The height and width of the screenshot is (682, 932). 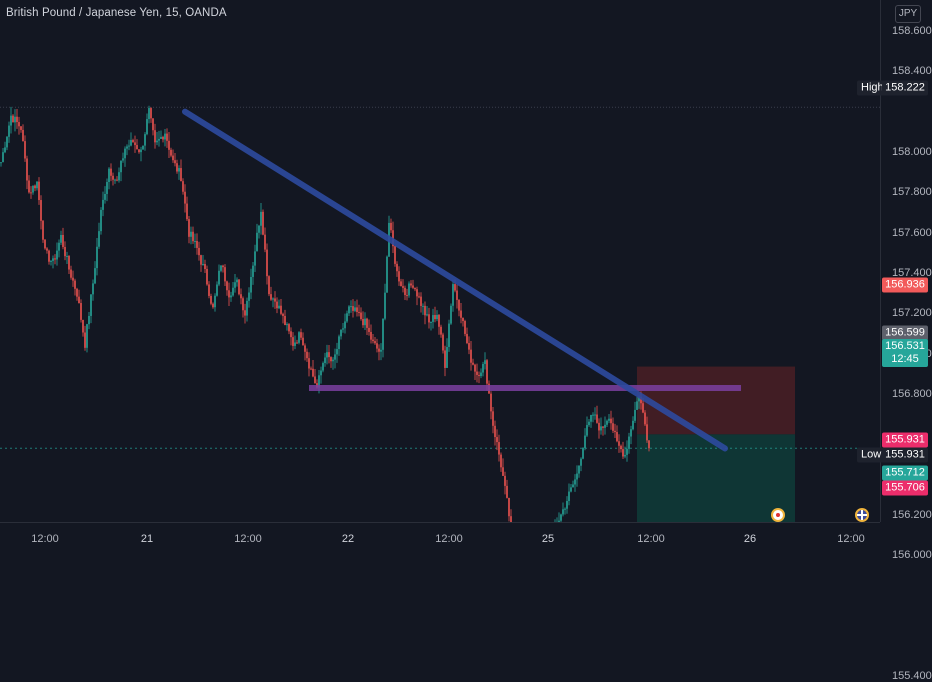 I want to click on bar-countdown: 12:45, so click(x=905, y=359).